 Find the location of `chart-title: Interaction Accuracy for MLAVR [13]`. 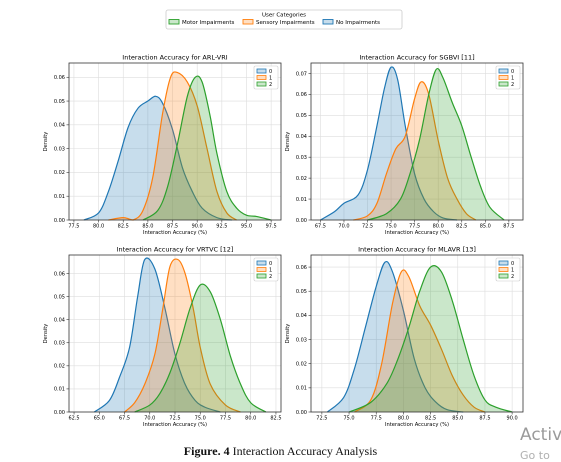

chart-title: Interaction Accuracy for MLAVR [13] is located at coordinates (417, 250).